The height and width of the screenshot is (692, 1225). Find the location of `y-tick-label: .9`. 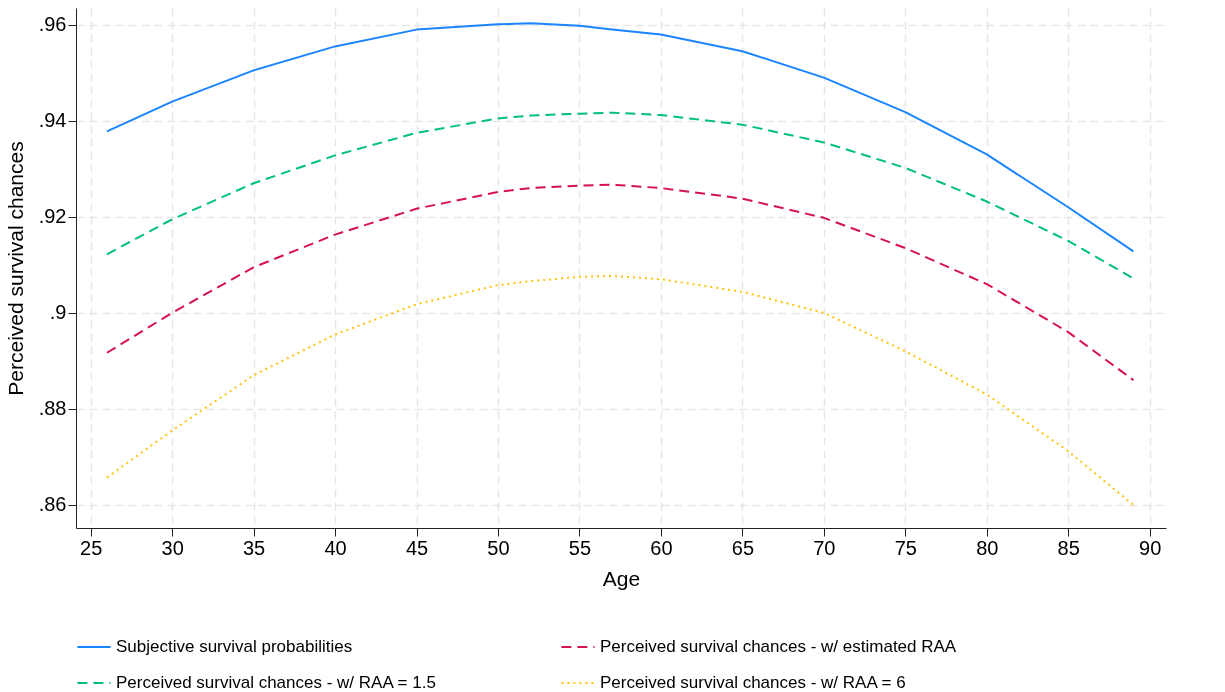

y-tick-label: .9 is located at coordinates (58, 312).